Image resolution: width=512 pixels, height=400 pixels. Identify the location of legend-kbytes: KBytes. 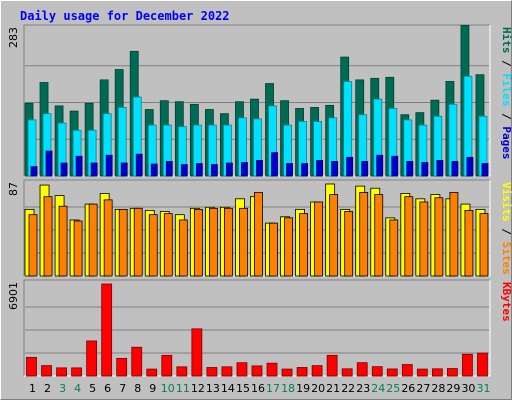
(506, 302).